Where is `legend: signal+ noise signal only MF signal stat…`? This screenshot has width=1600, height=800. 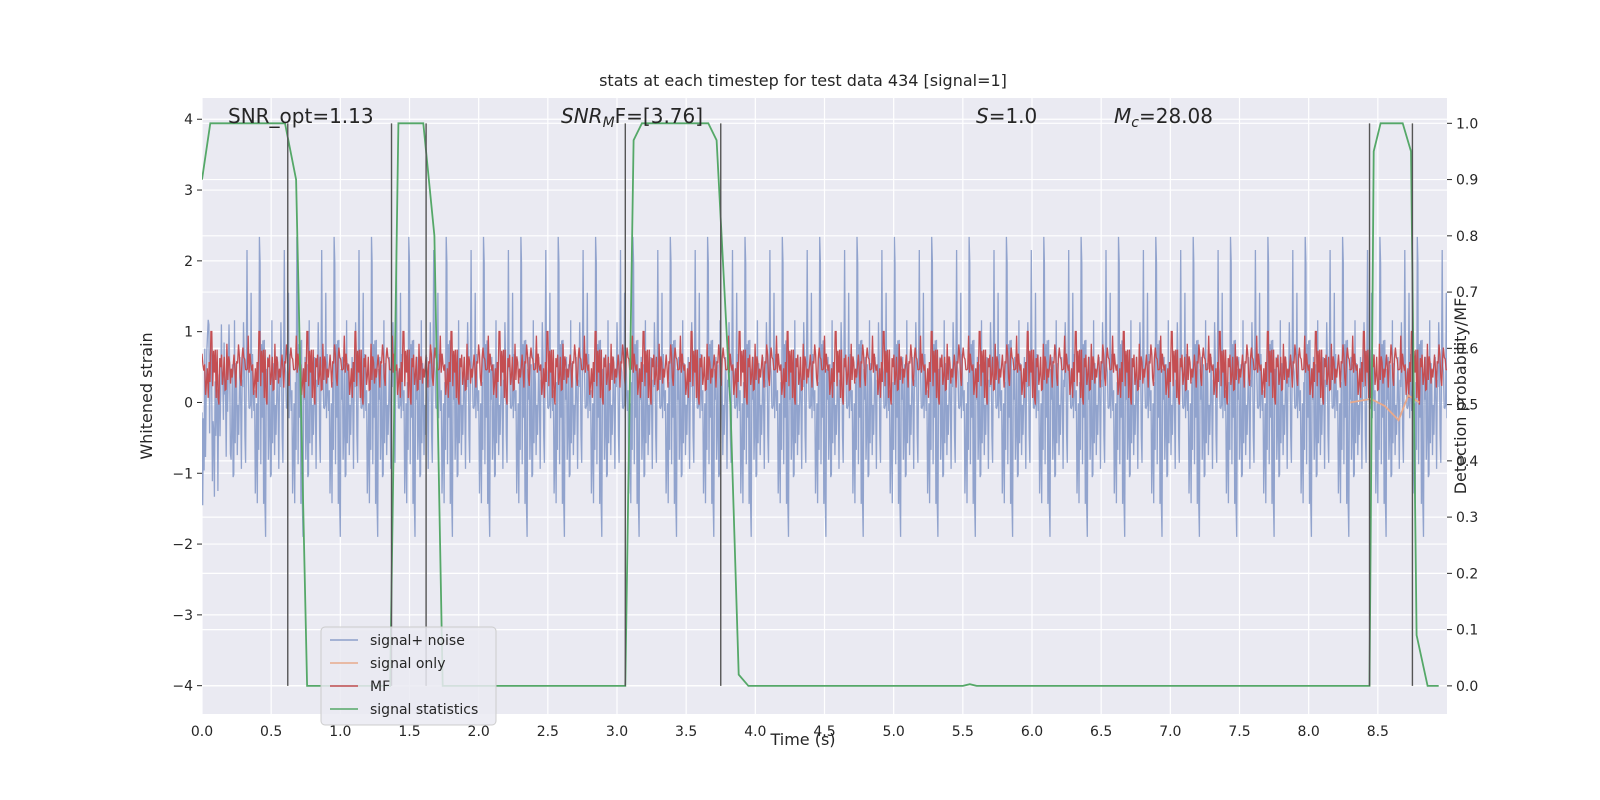
legend: signal+ noise signal only MF signal stat… is located at coordinates (408, 676).